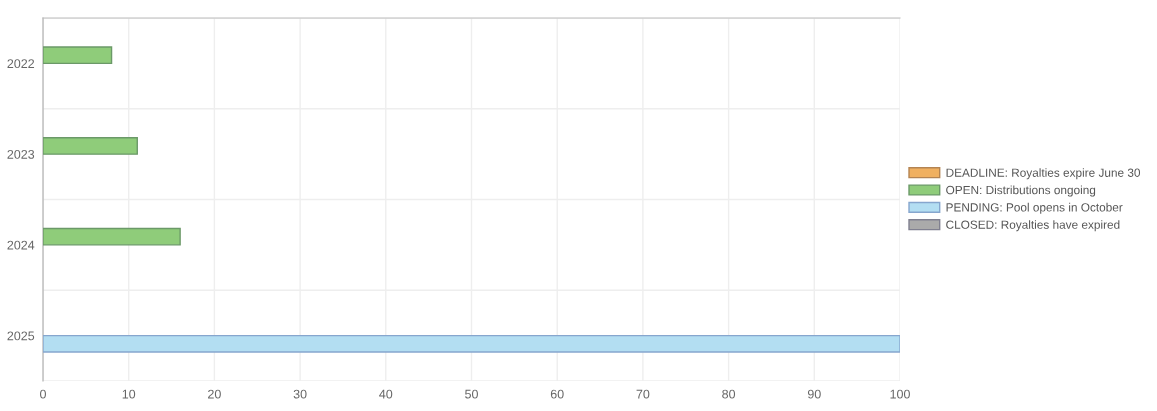 The width and height of the screenshot is (1157, 411). I want to click on x-tick-label: 50, so click(471, 394).